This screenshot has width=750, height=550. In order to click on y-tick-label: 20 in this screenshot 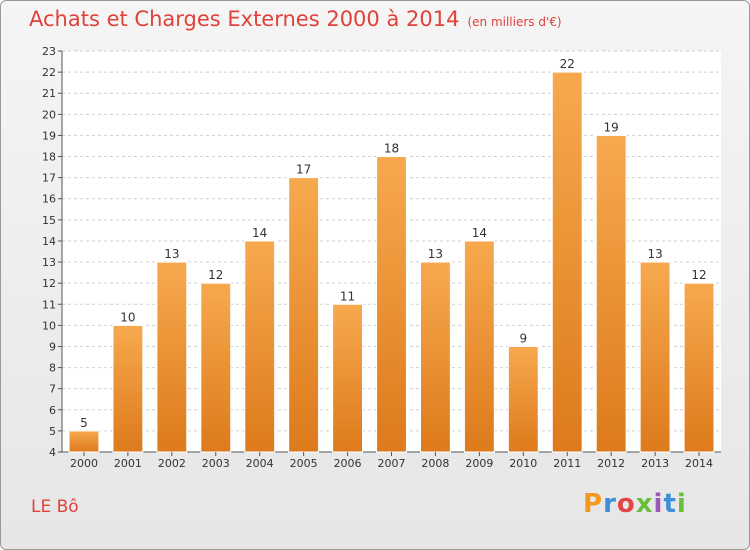, I will do `click(49, 114)`.